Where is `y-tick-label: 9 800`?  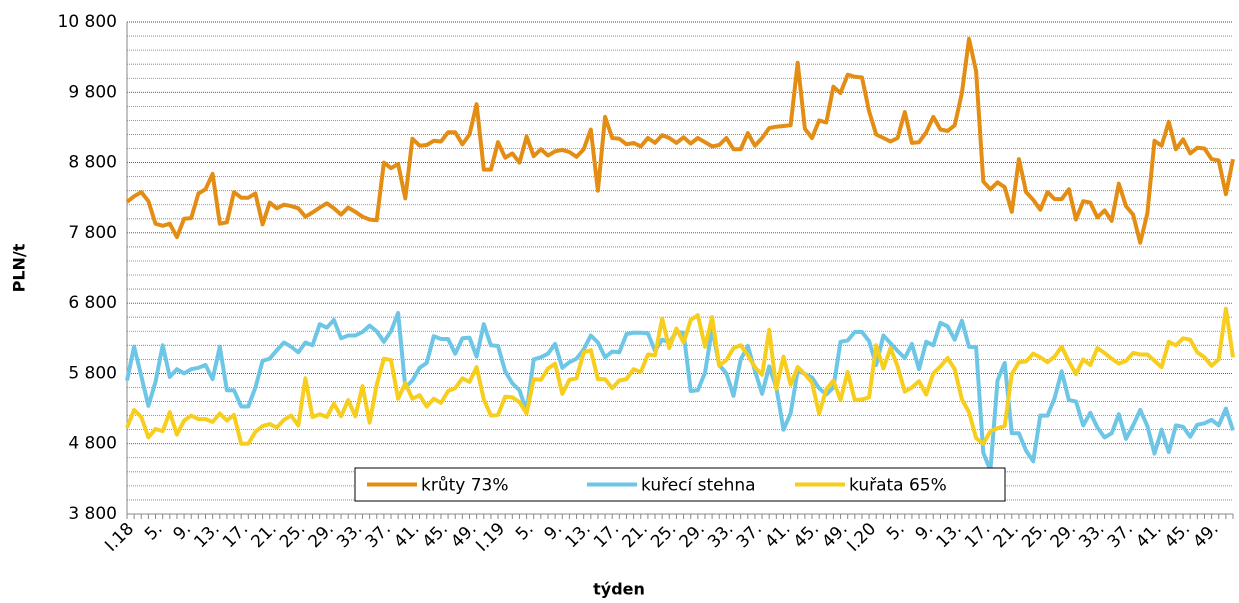 y-tick-label: 9 800 is located at coordinates (92, 92).